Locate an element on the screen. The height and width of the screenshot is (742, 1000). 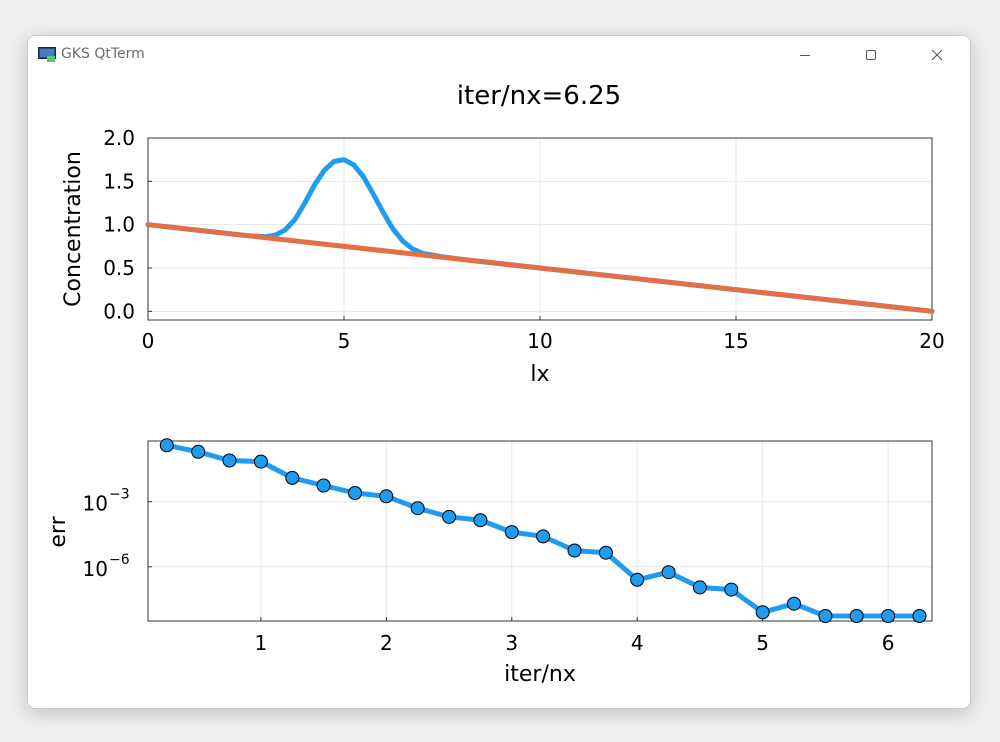
concentration-x-tick-label: 0 is located at coordinates (148, 341).